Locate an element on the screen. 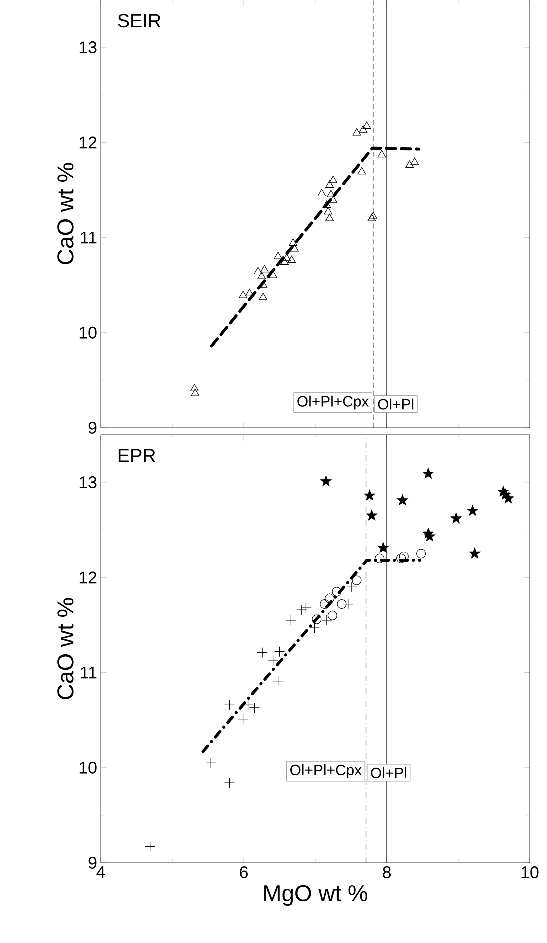 The height and width of the screenshot is (943, 547). x-tick-label: 6 is located at coordinates (244, 872).